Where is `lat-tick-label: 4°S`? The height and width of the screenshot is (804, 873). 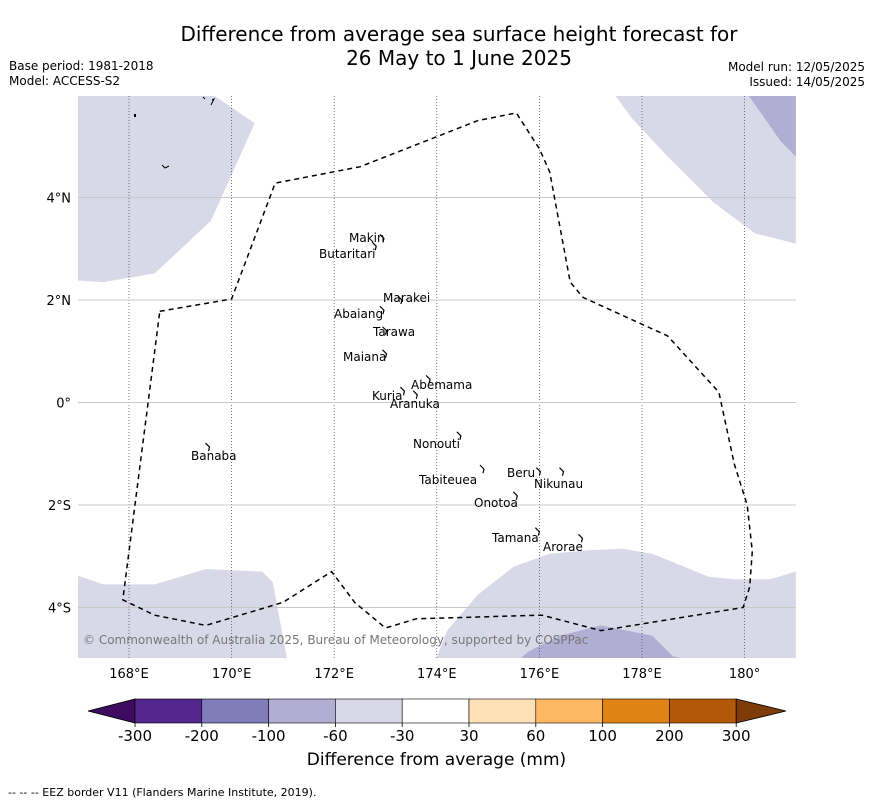
lat-tick-label: 4°S is located at coordinates (59, 609).